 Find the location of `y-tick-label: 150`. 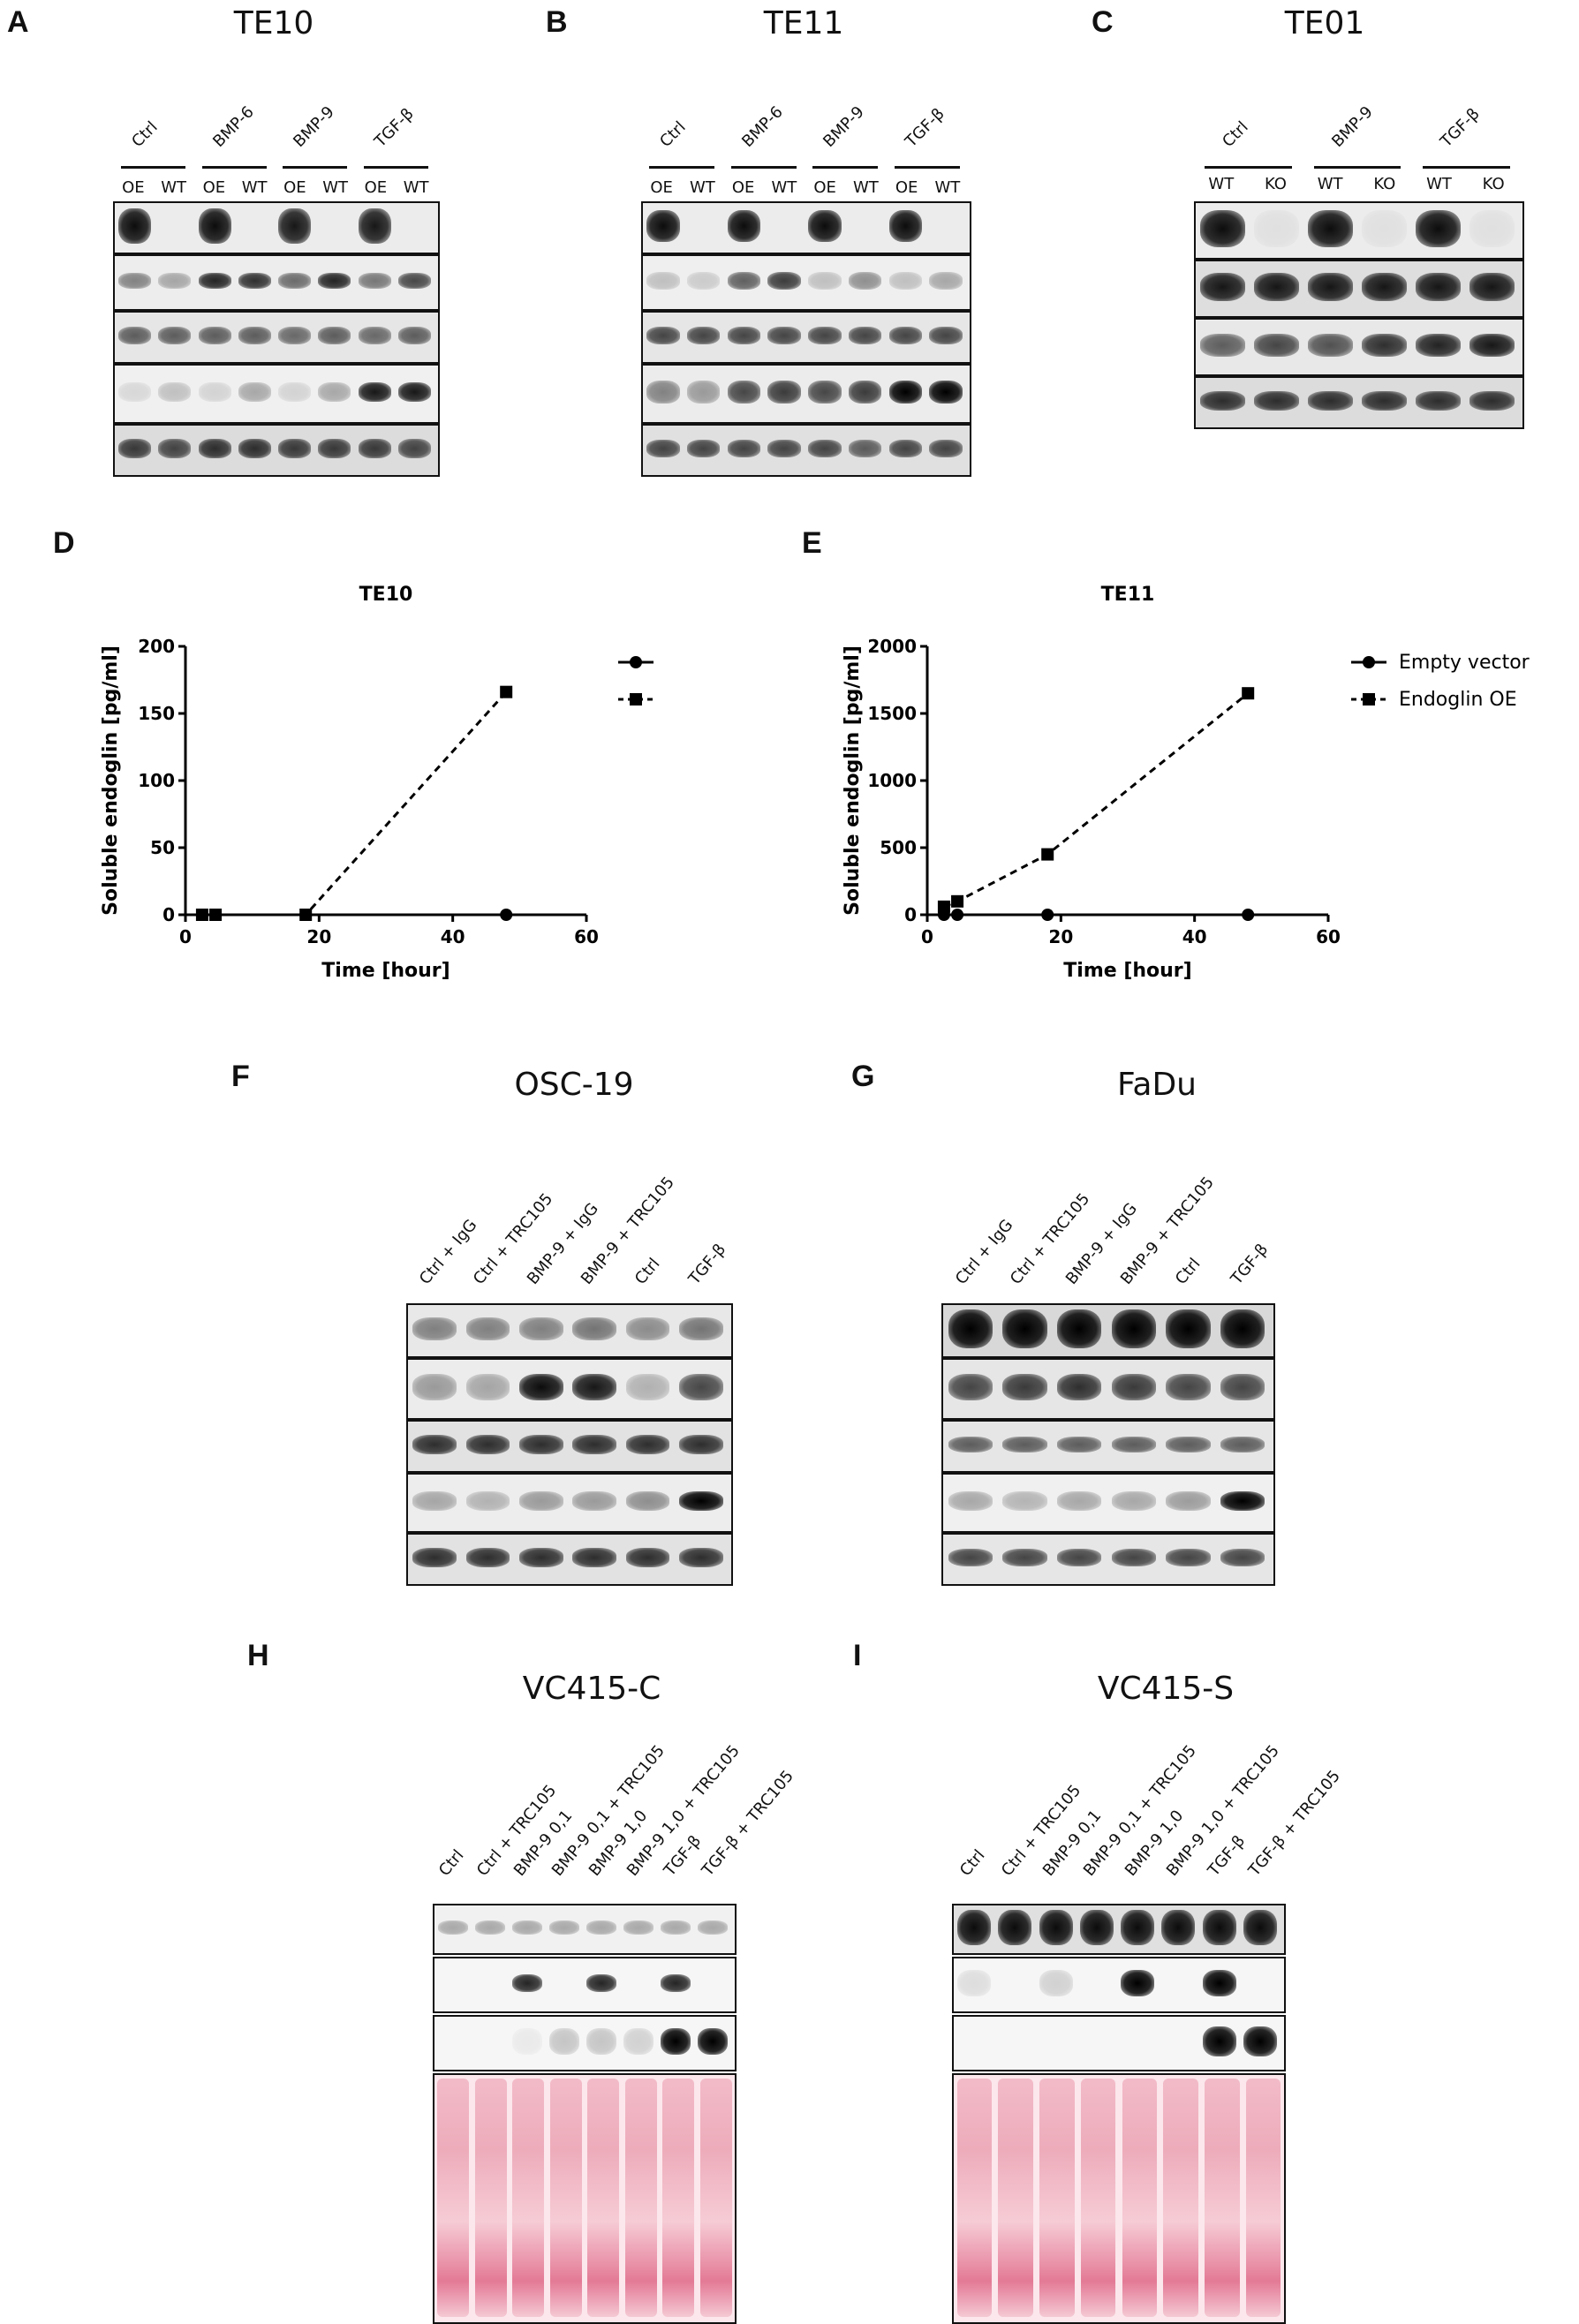

y-tick-label: 150 is located at coordinates (156, 713).